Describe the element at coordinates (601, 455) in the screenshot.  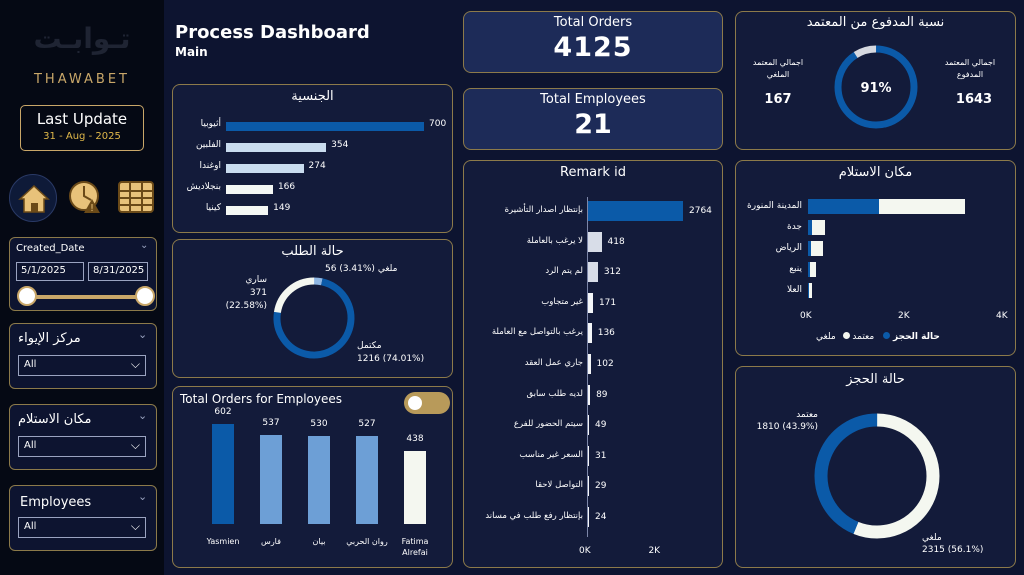
I see `remark-value: 31` at that location.